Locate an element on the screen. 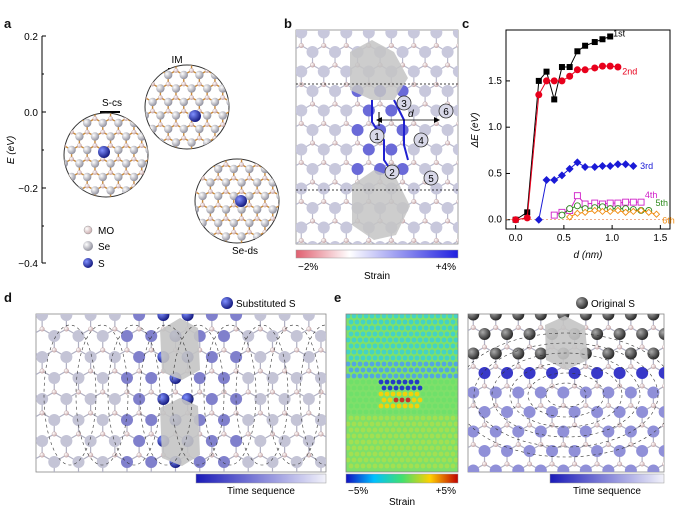  legend-original-s-label: Original S is located at coordinates (613, 304).